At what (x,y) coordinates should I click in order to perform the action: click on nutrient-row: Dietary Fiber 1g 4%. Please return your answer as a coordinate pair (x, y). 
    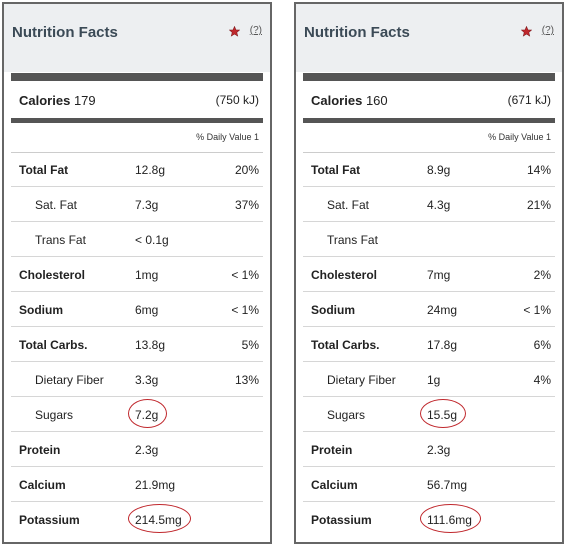
    Looking at the image, I should click on (429, 379).